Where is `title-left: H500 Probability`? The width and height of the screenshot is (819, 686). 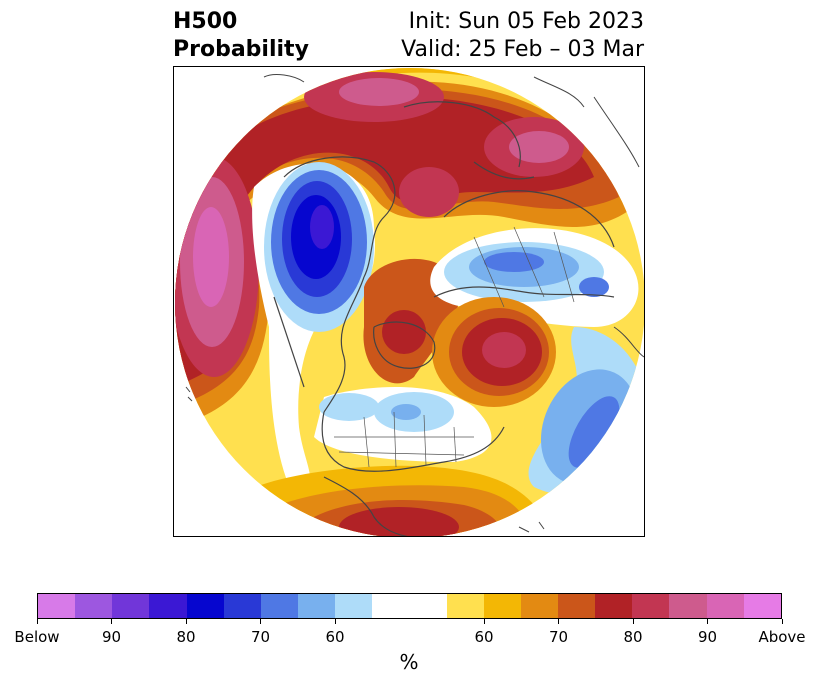 title-left: H500 Probability is located at coordinates (241, 36).